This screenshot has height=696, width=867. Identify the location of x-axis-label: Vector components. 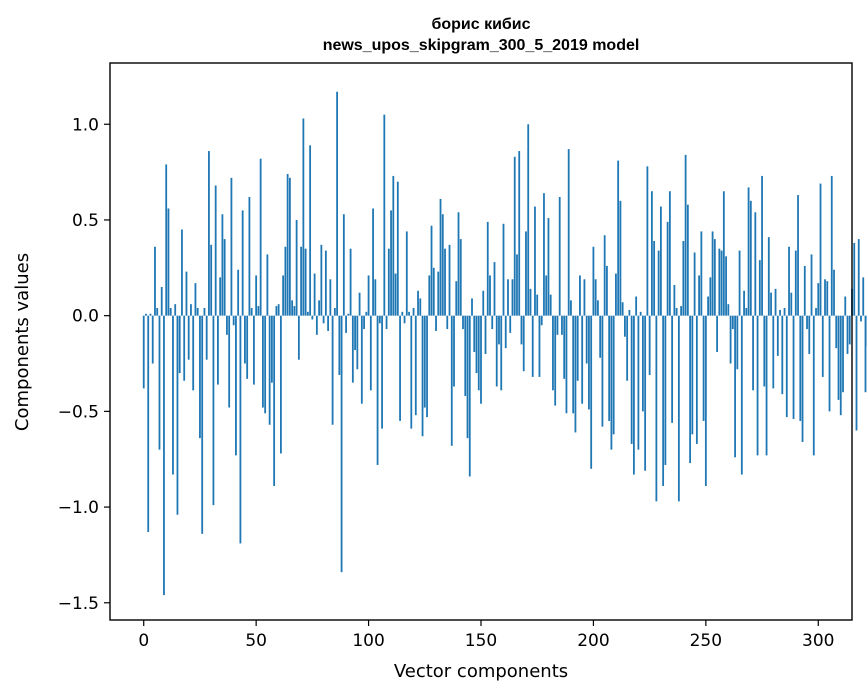
(481, 671).